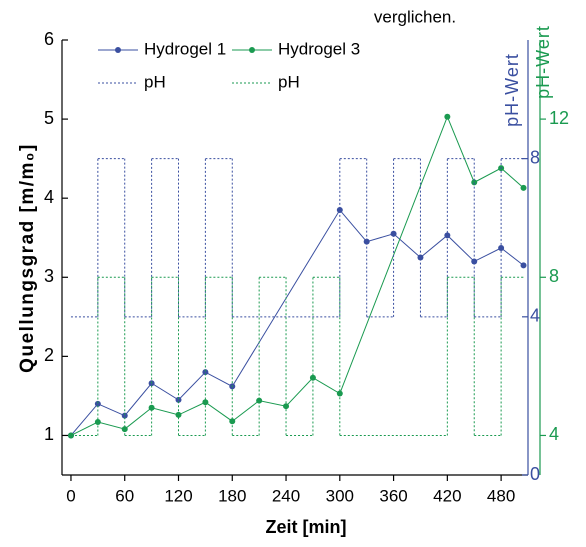 This screenshot has width=586, height=547. What do you see at coordinates (232, 495) in the screenshot?
I see `x-tick-label: 180` at bounding box center [232, 495].